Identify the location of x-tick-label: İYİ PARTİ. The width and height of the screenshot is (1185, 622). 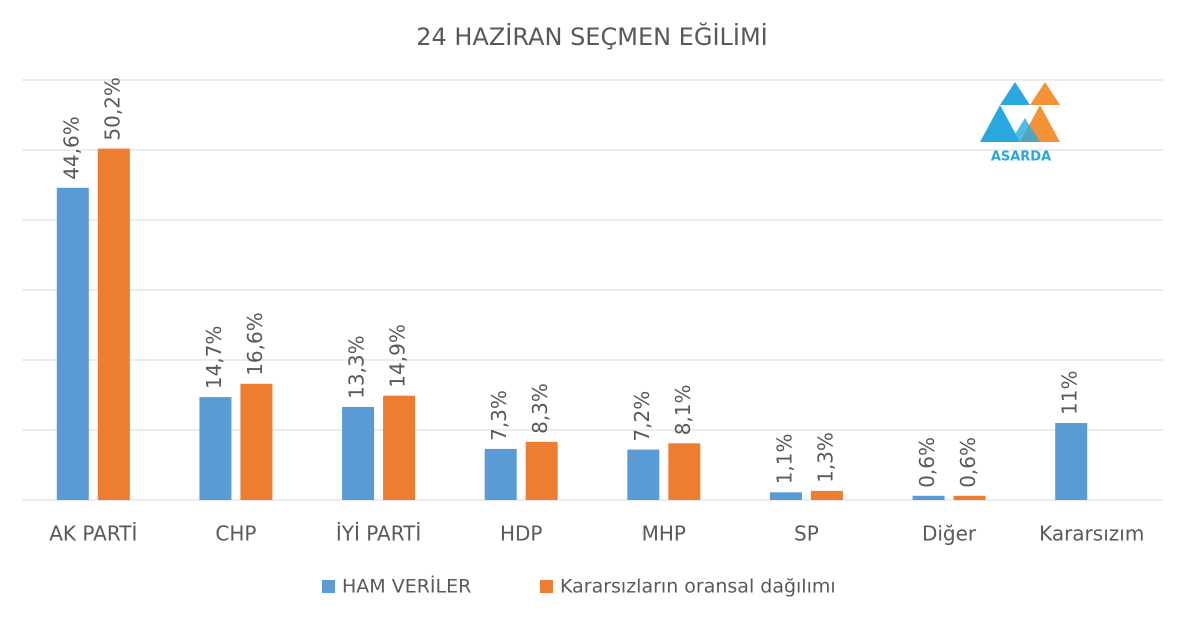
(378, 534).